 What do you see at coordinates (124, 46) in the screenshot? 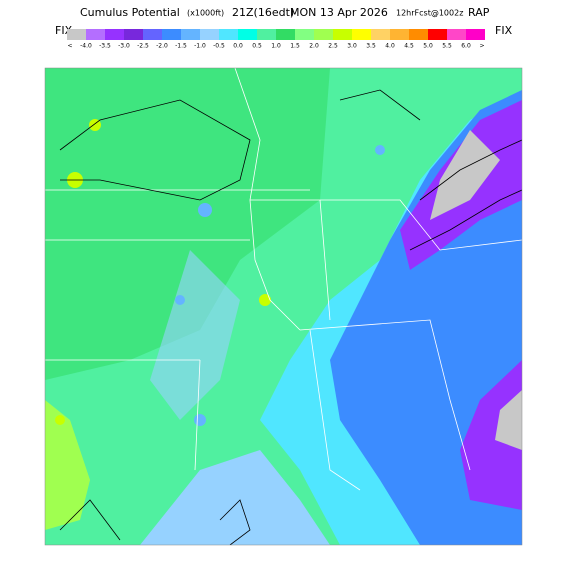
I see `color-label: -3.0` at bounding box center [124, 46].